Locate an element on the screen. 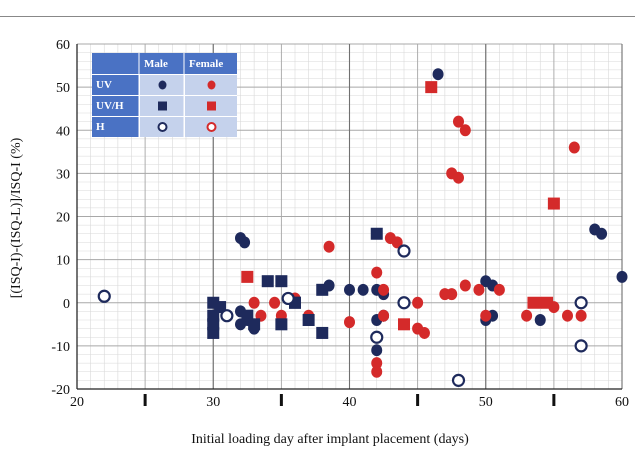  legend-row-uv: UV is located at coordinates (104, 85).